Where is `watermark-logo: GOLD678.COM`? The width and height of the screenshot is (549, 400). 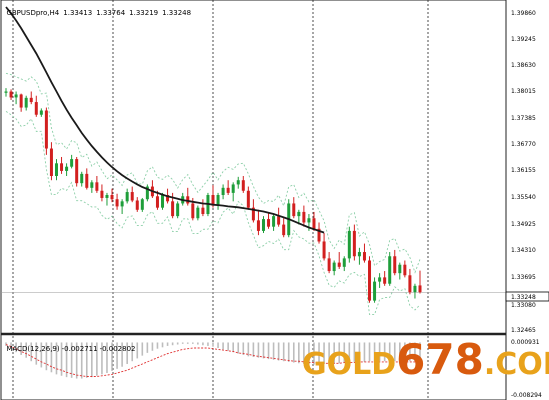
watermark-logo: GOLD678.COM is located at coordinates (425, 360).